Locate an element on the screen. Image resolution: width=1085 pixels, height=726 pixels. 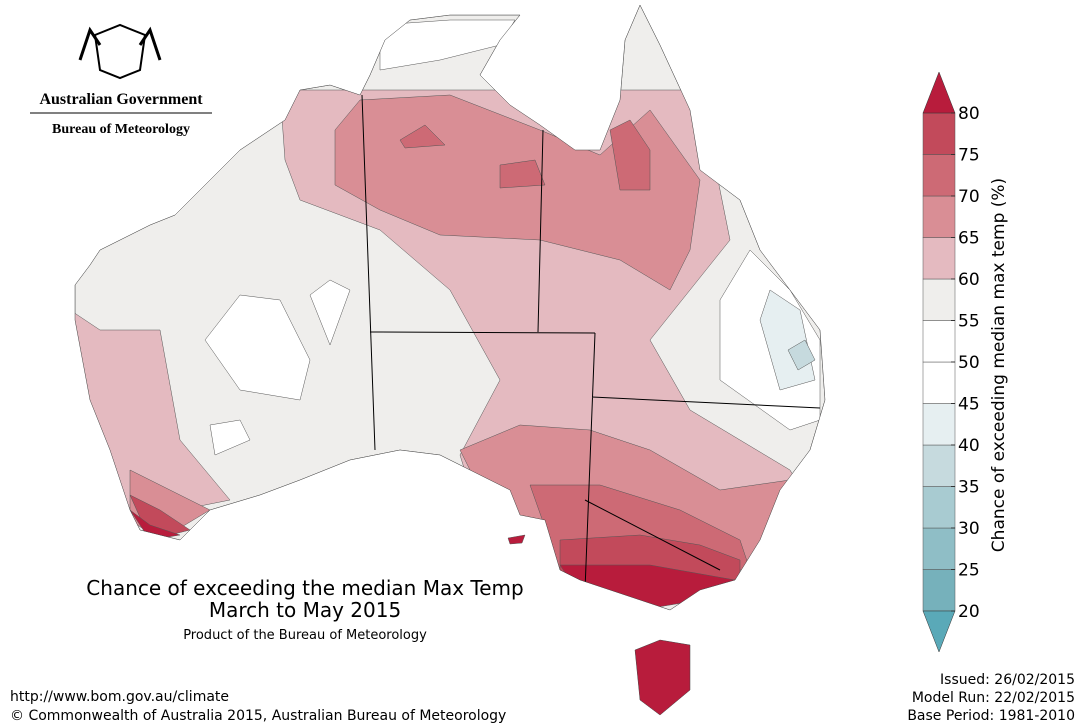
map-credit: Product of the Bureau of Meteorology is located at coordinates (305, 635).